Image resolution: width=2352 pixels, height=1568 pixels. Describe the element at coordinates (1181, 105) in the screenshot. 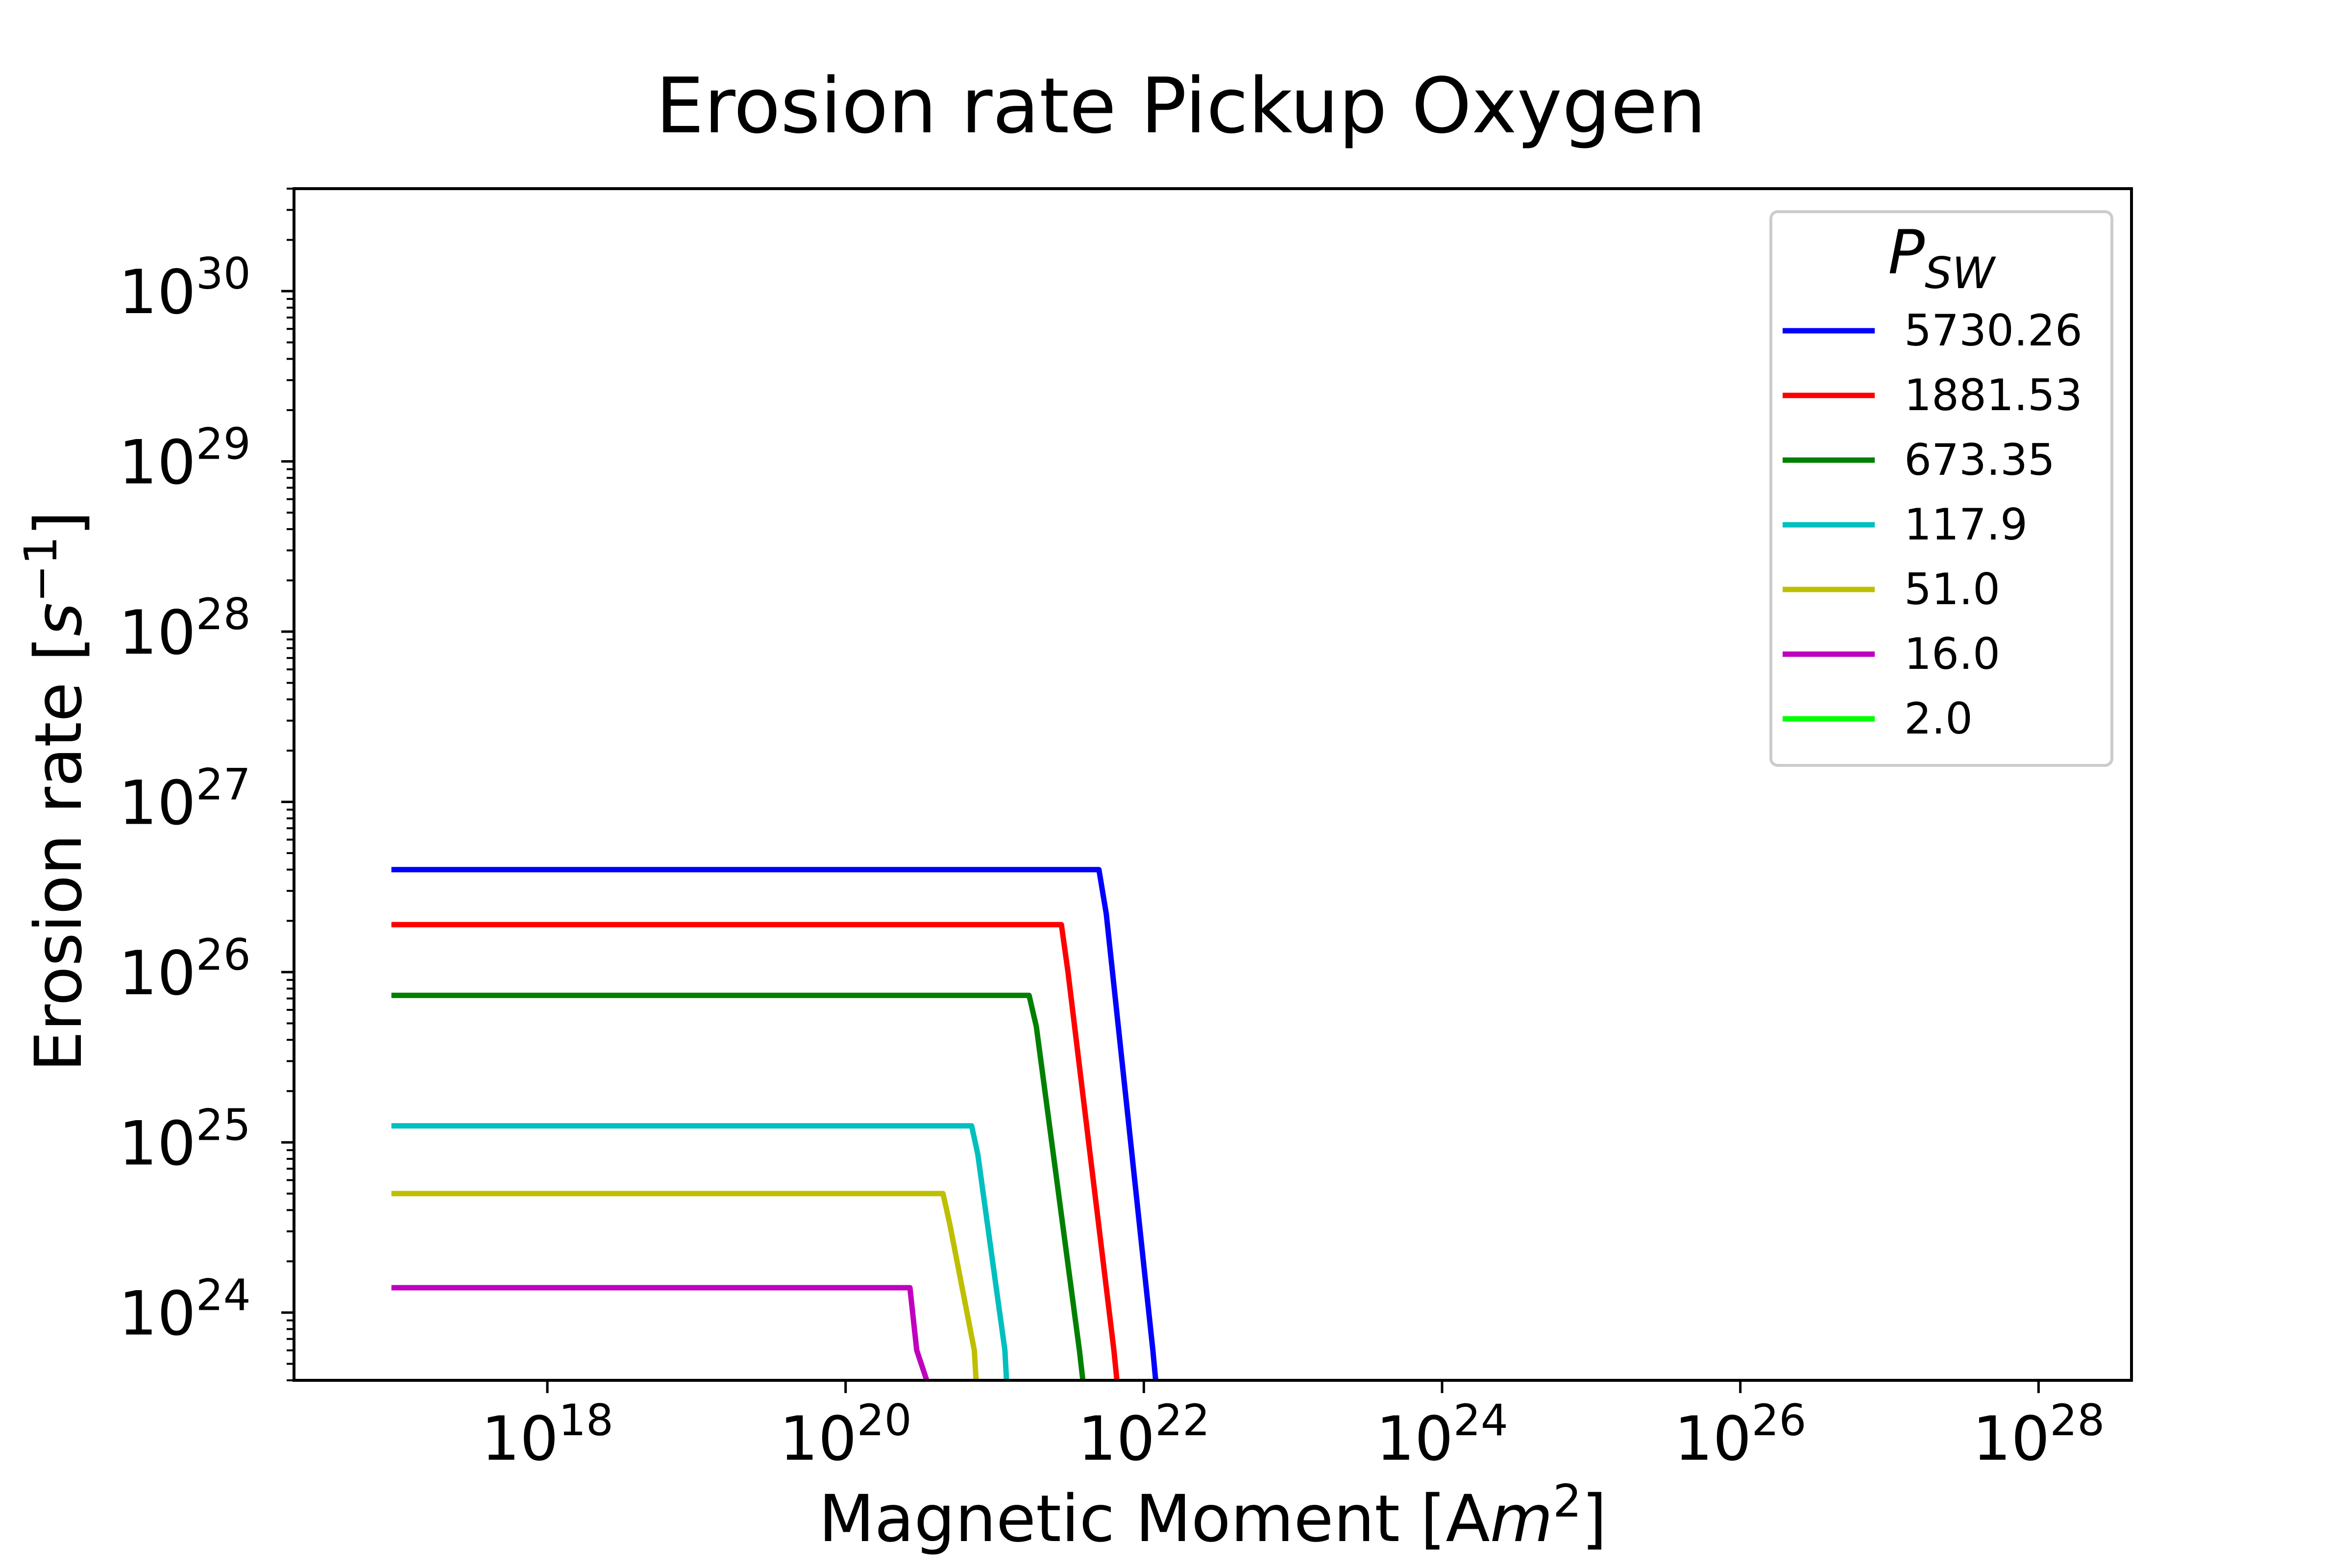

I see `chart-title: Erosion rate Pickup Oxygen` at that location.